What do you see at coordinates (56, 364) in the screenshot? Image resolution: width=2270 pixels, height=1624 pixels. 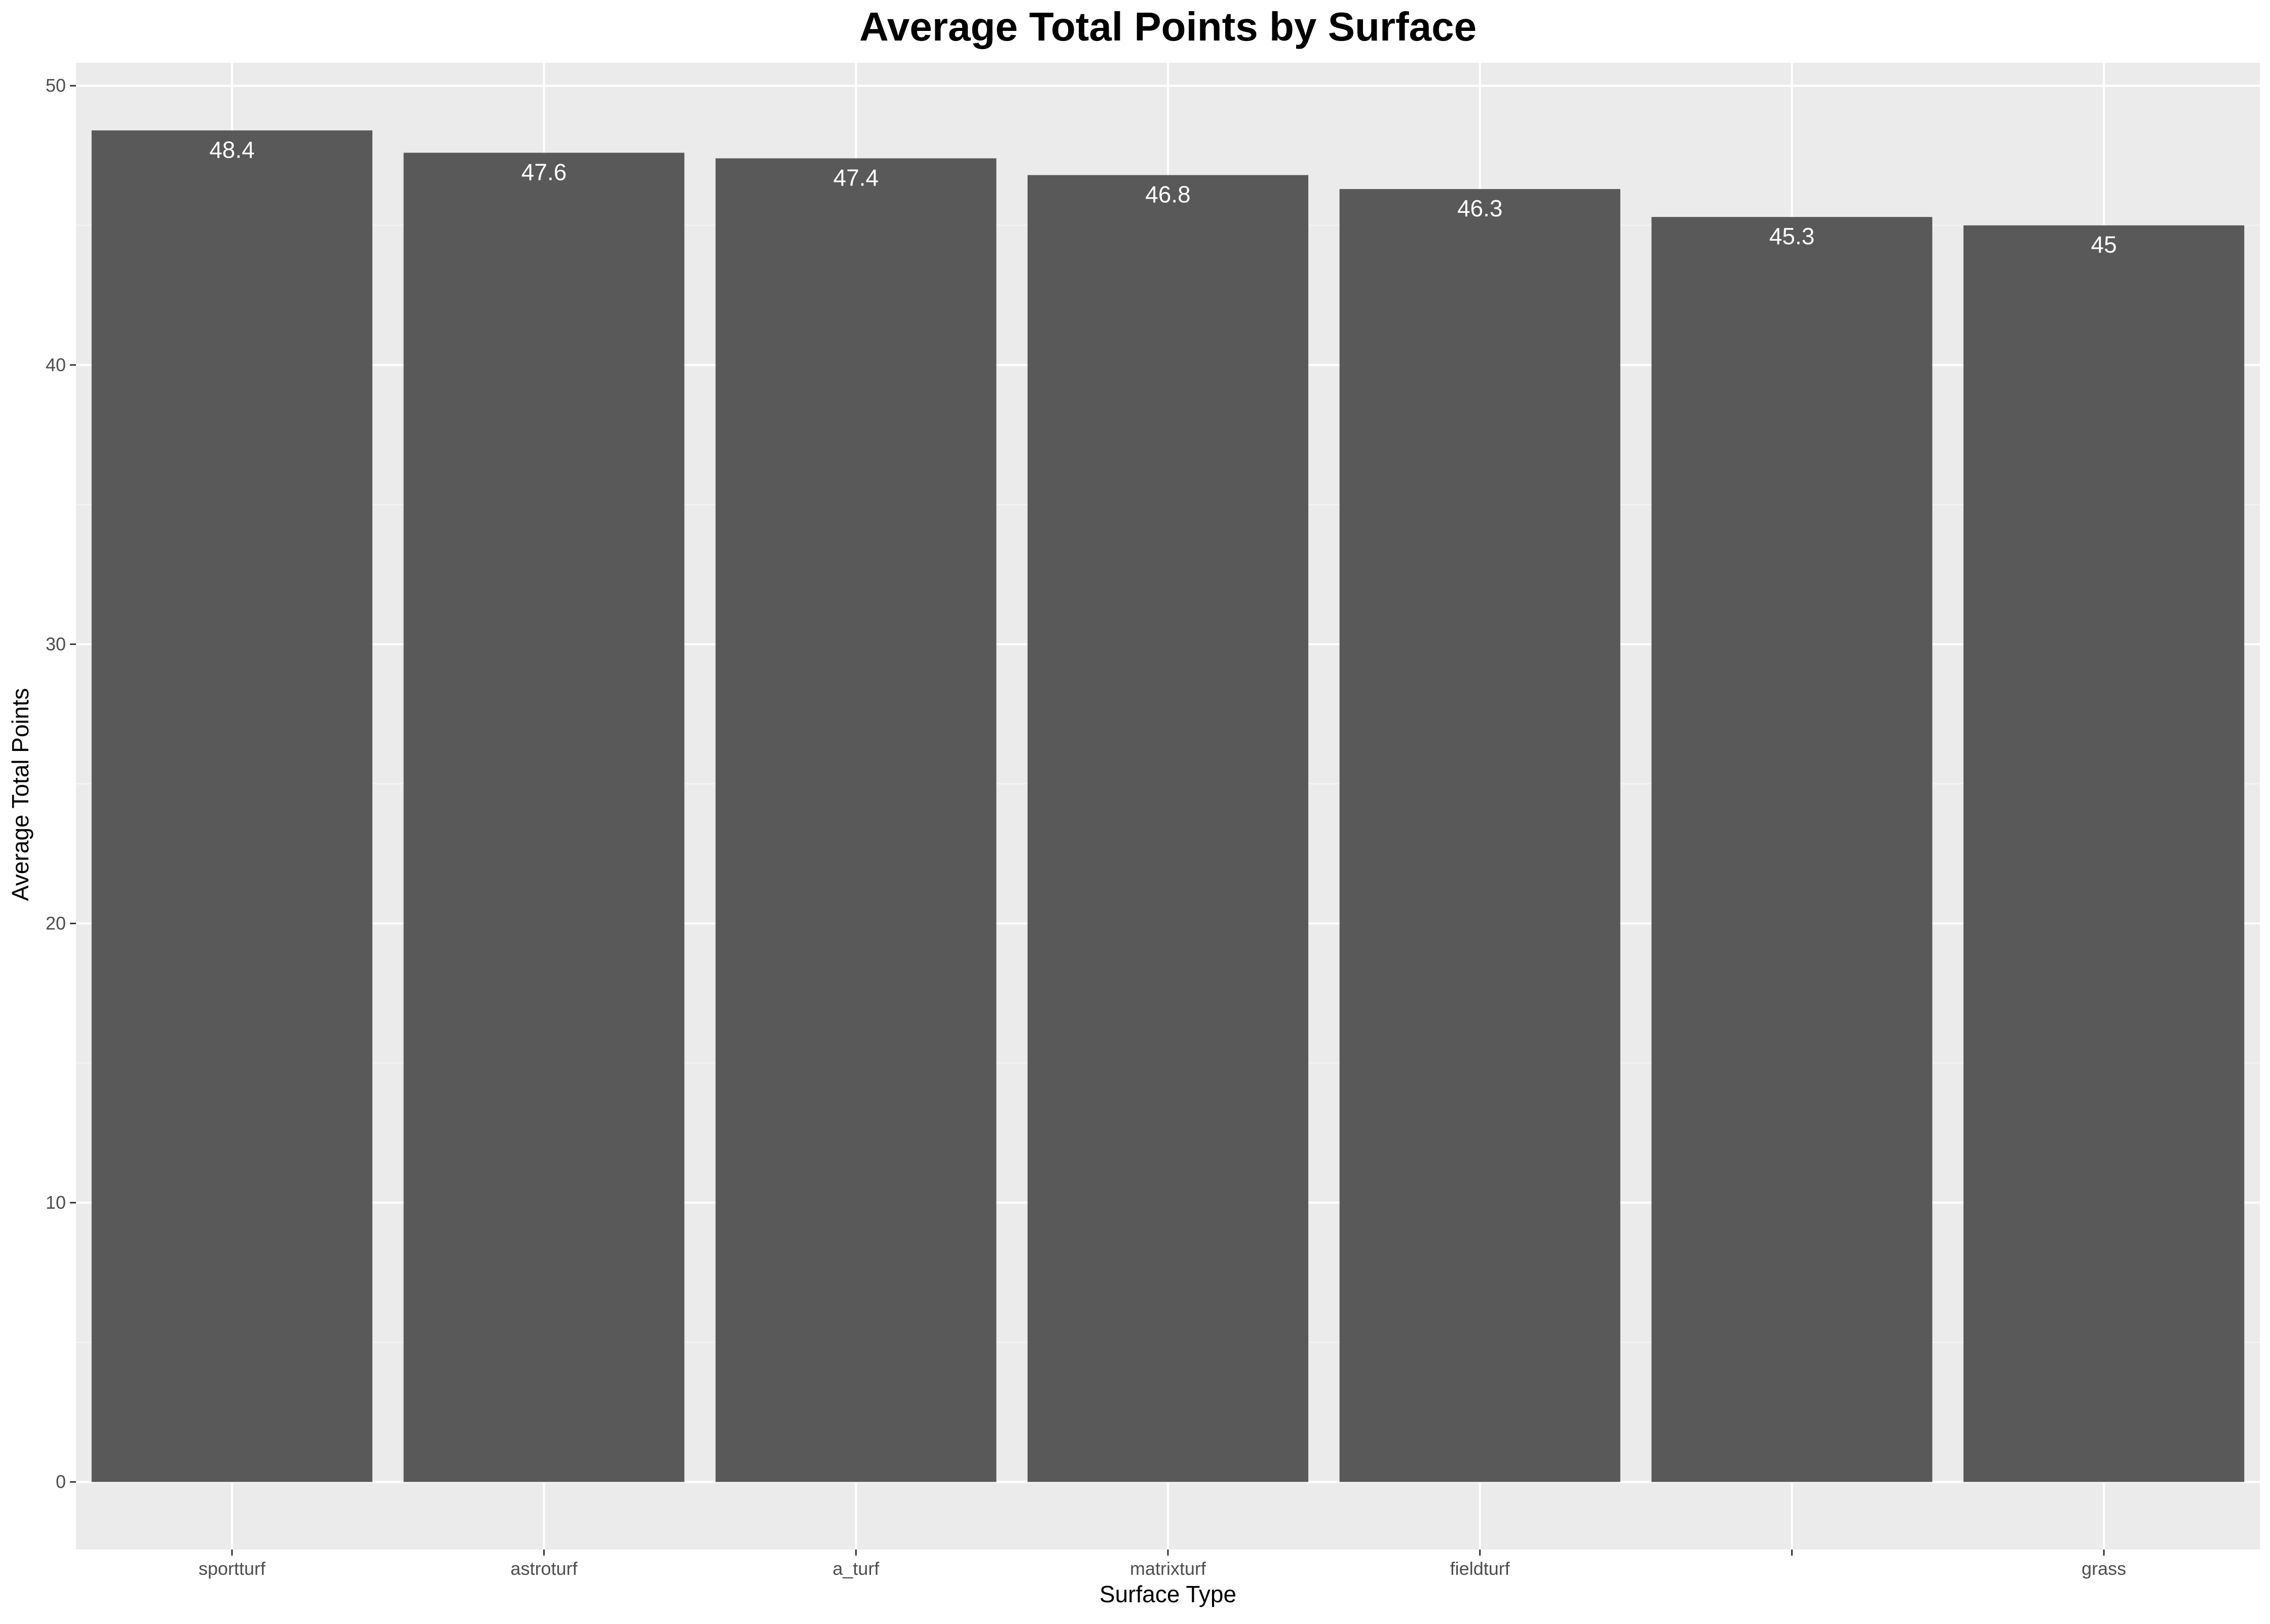 I see `y-tick-label: 40` at bounding box center [56, 364].